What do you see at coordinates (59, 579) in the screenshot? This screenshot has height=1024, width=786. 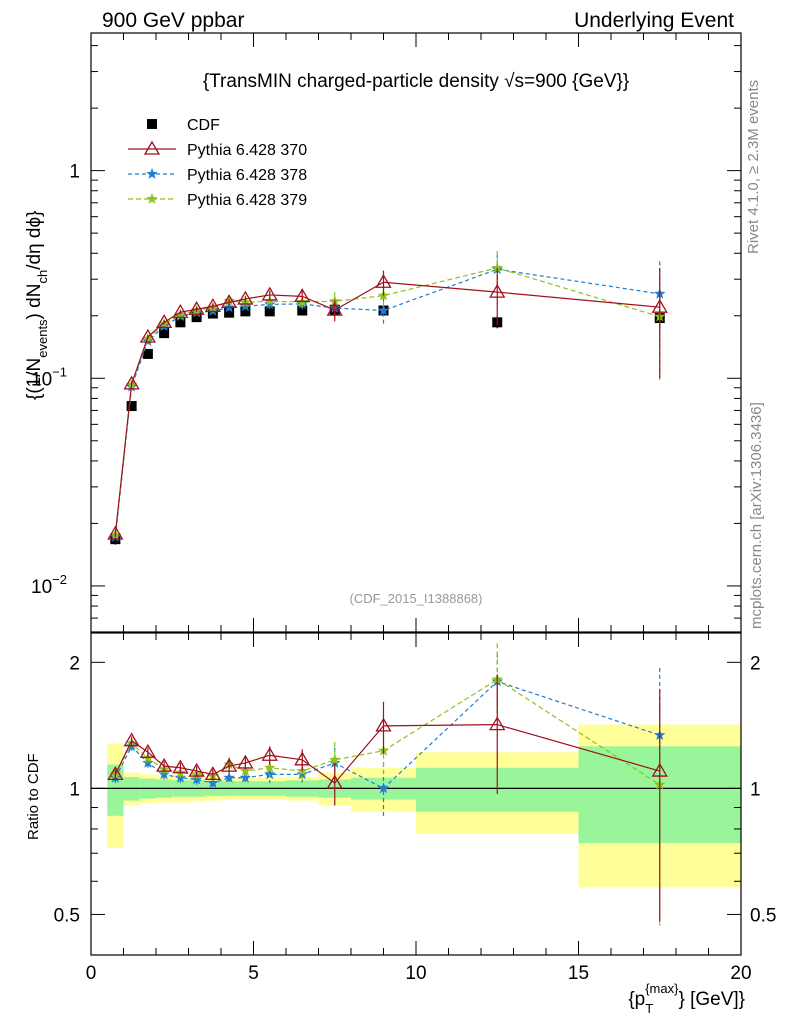 I see `y-tick-exponent: −2` at bounding box center [59, 579].